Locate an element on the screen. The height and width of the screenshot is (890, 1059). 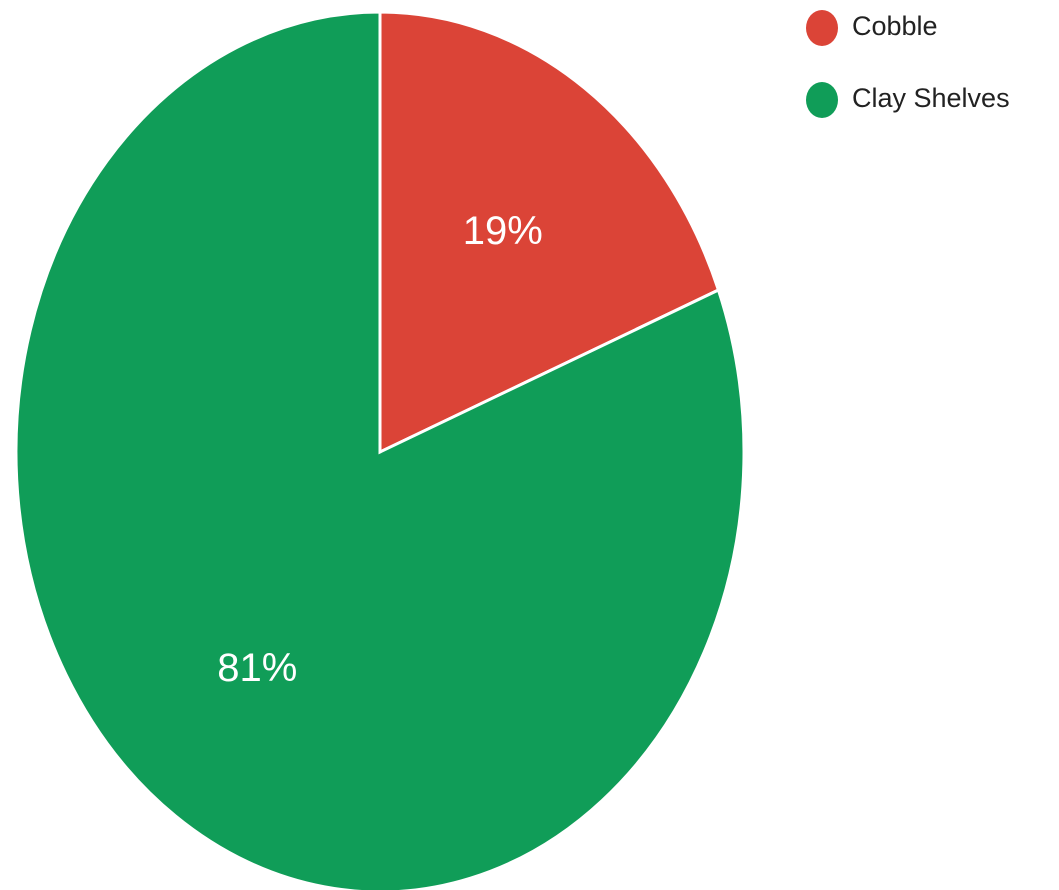
legend-marker-cobble is located at coordinates (822, 28).